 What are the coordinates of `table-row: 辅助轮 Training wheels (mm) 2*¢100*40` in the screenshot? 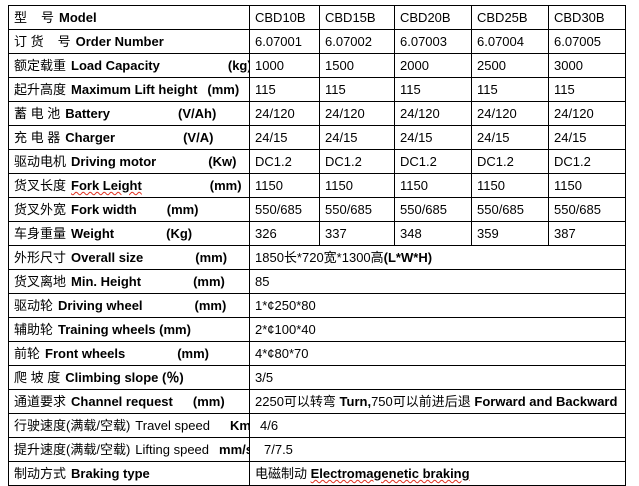 It's located at (317, 329).